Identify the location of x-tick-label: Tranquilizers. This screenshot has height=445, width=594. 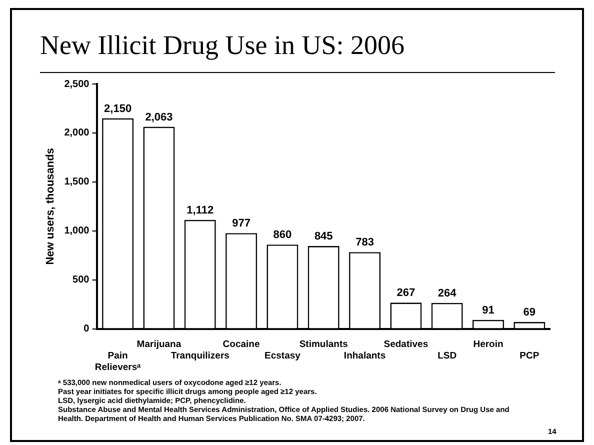
(200, 356).